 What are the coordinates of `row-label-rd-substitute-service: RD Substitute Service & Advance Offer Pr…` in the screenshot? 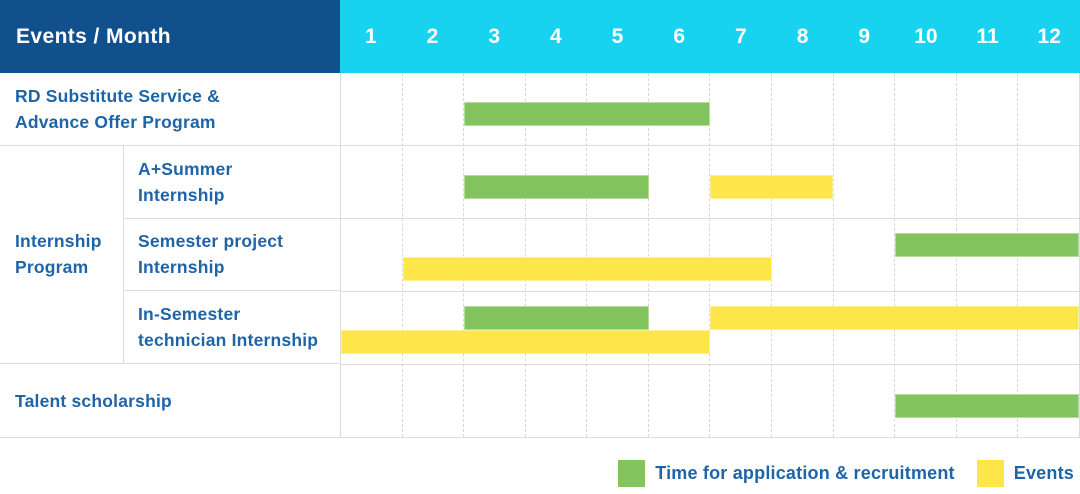 It's located at (170, 109).